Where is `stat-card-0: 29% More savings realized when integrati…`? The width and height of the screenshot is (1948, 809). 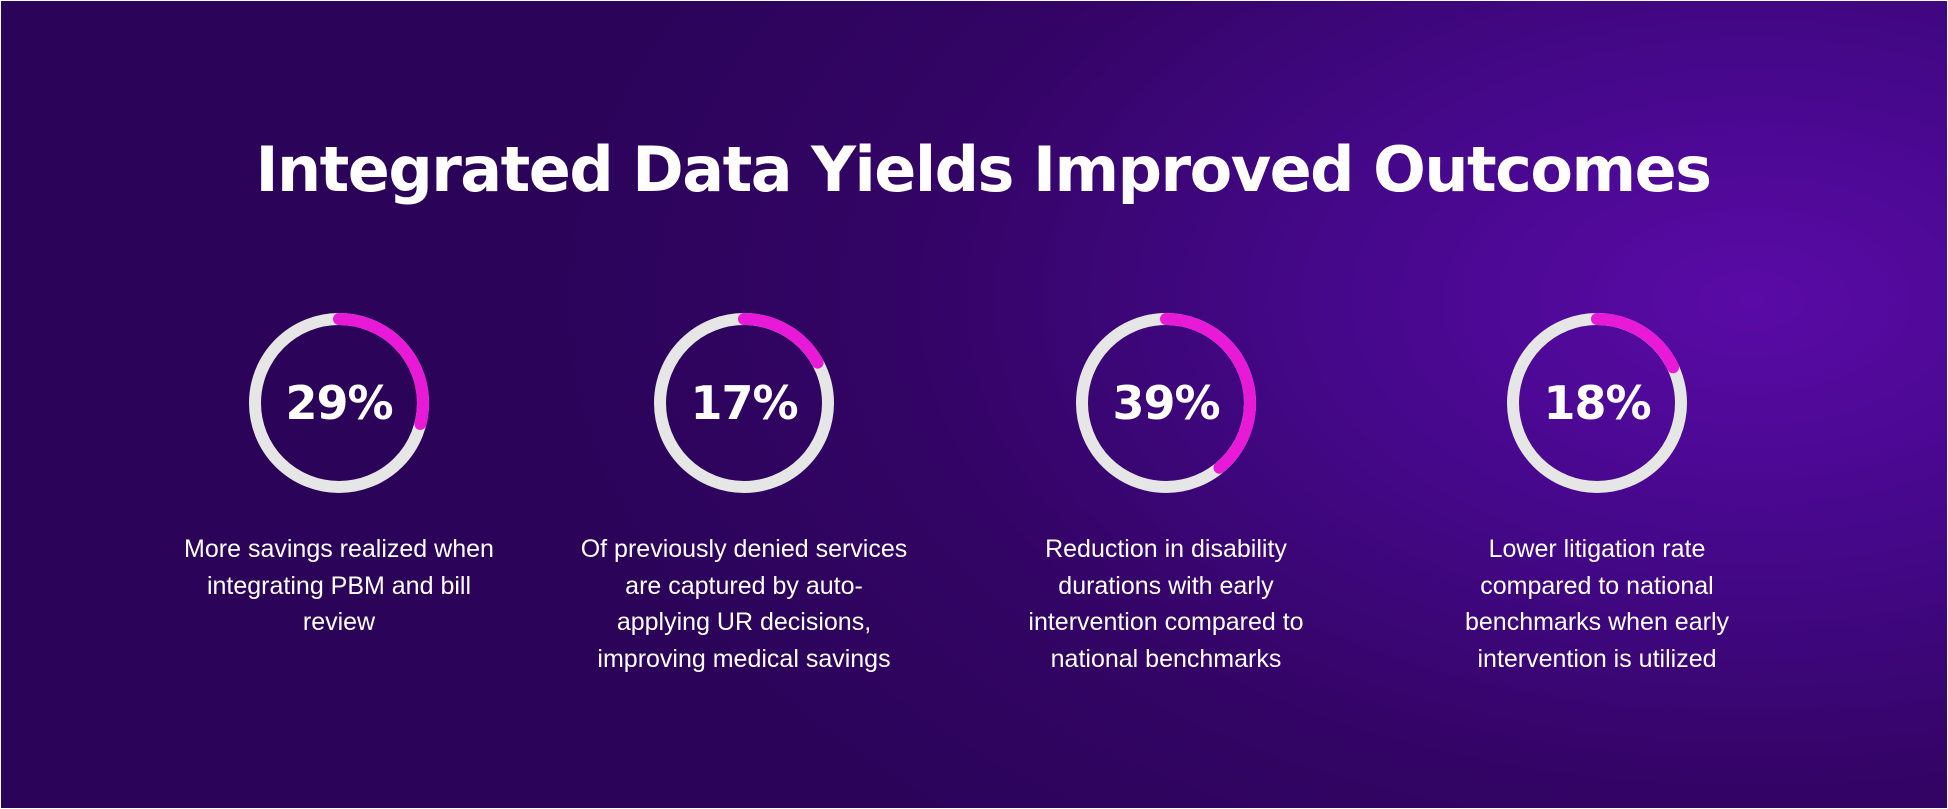
stat-card-0: 29% More savings realized when integrati… is located at coordinates (339, 476).